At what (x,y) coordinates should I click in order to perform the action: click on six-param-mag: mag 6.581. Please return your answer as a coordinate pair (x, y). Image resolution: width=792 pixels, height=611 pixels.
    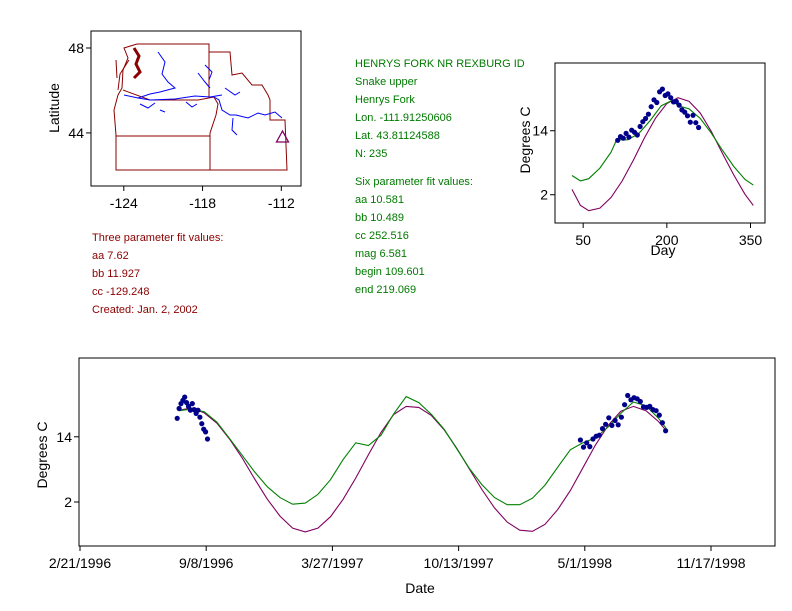
    Looking at the image, I should click on (381, 254).